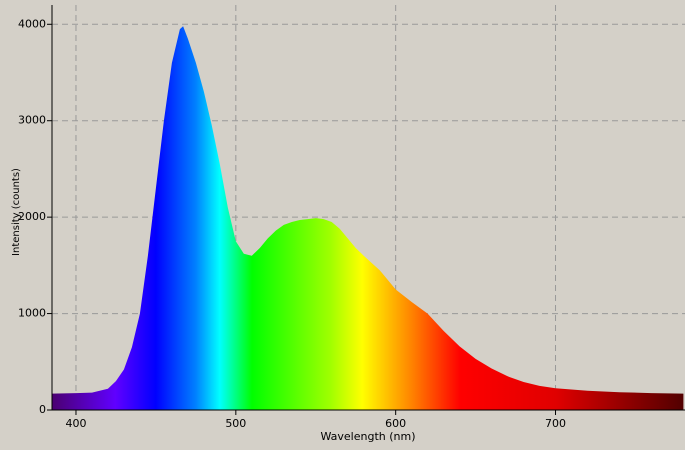  Describe the element at coordinates (395, 423) in the screenshot. I see `x-tick-label: 600` at that location.